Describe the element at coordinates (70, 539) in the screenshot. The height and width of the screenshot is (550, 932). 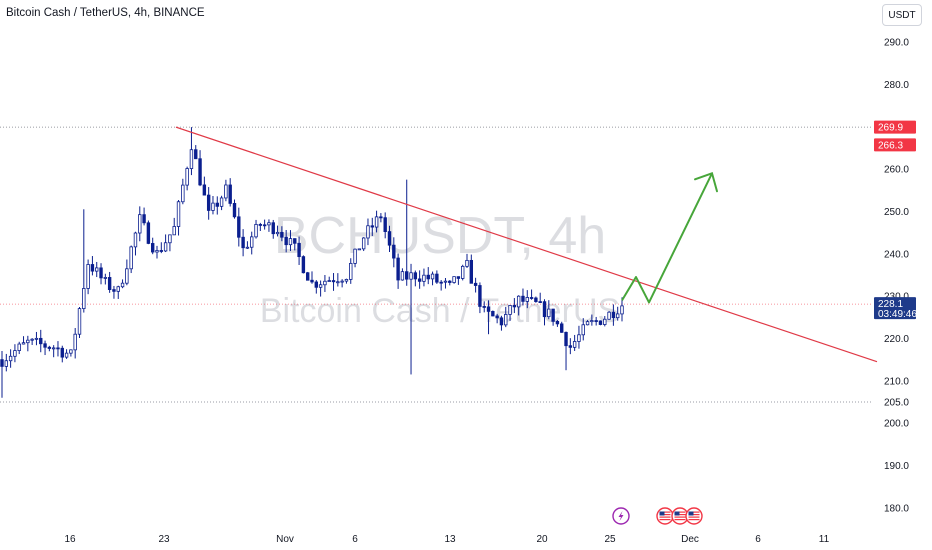
I see `x-tick-label: 16` at that location.